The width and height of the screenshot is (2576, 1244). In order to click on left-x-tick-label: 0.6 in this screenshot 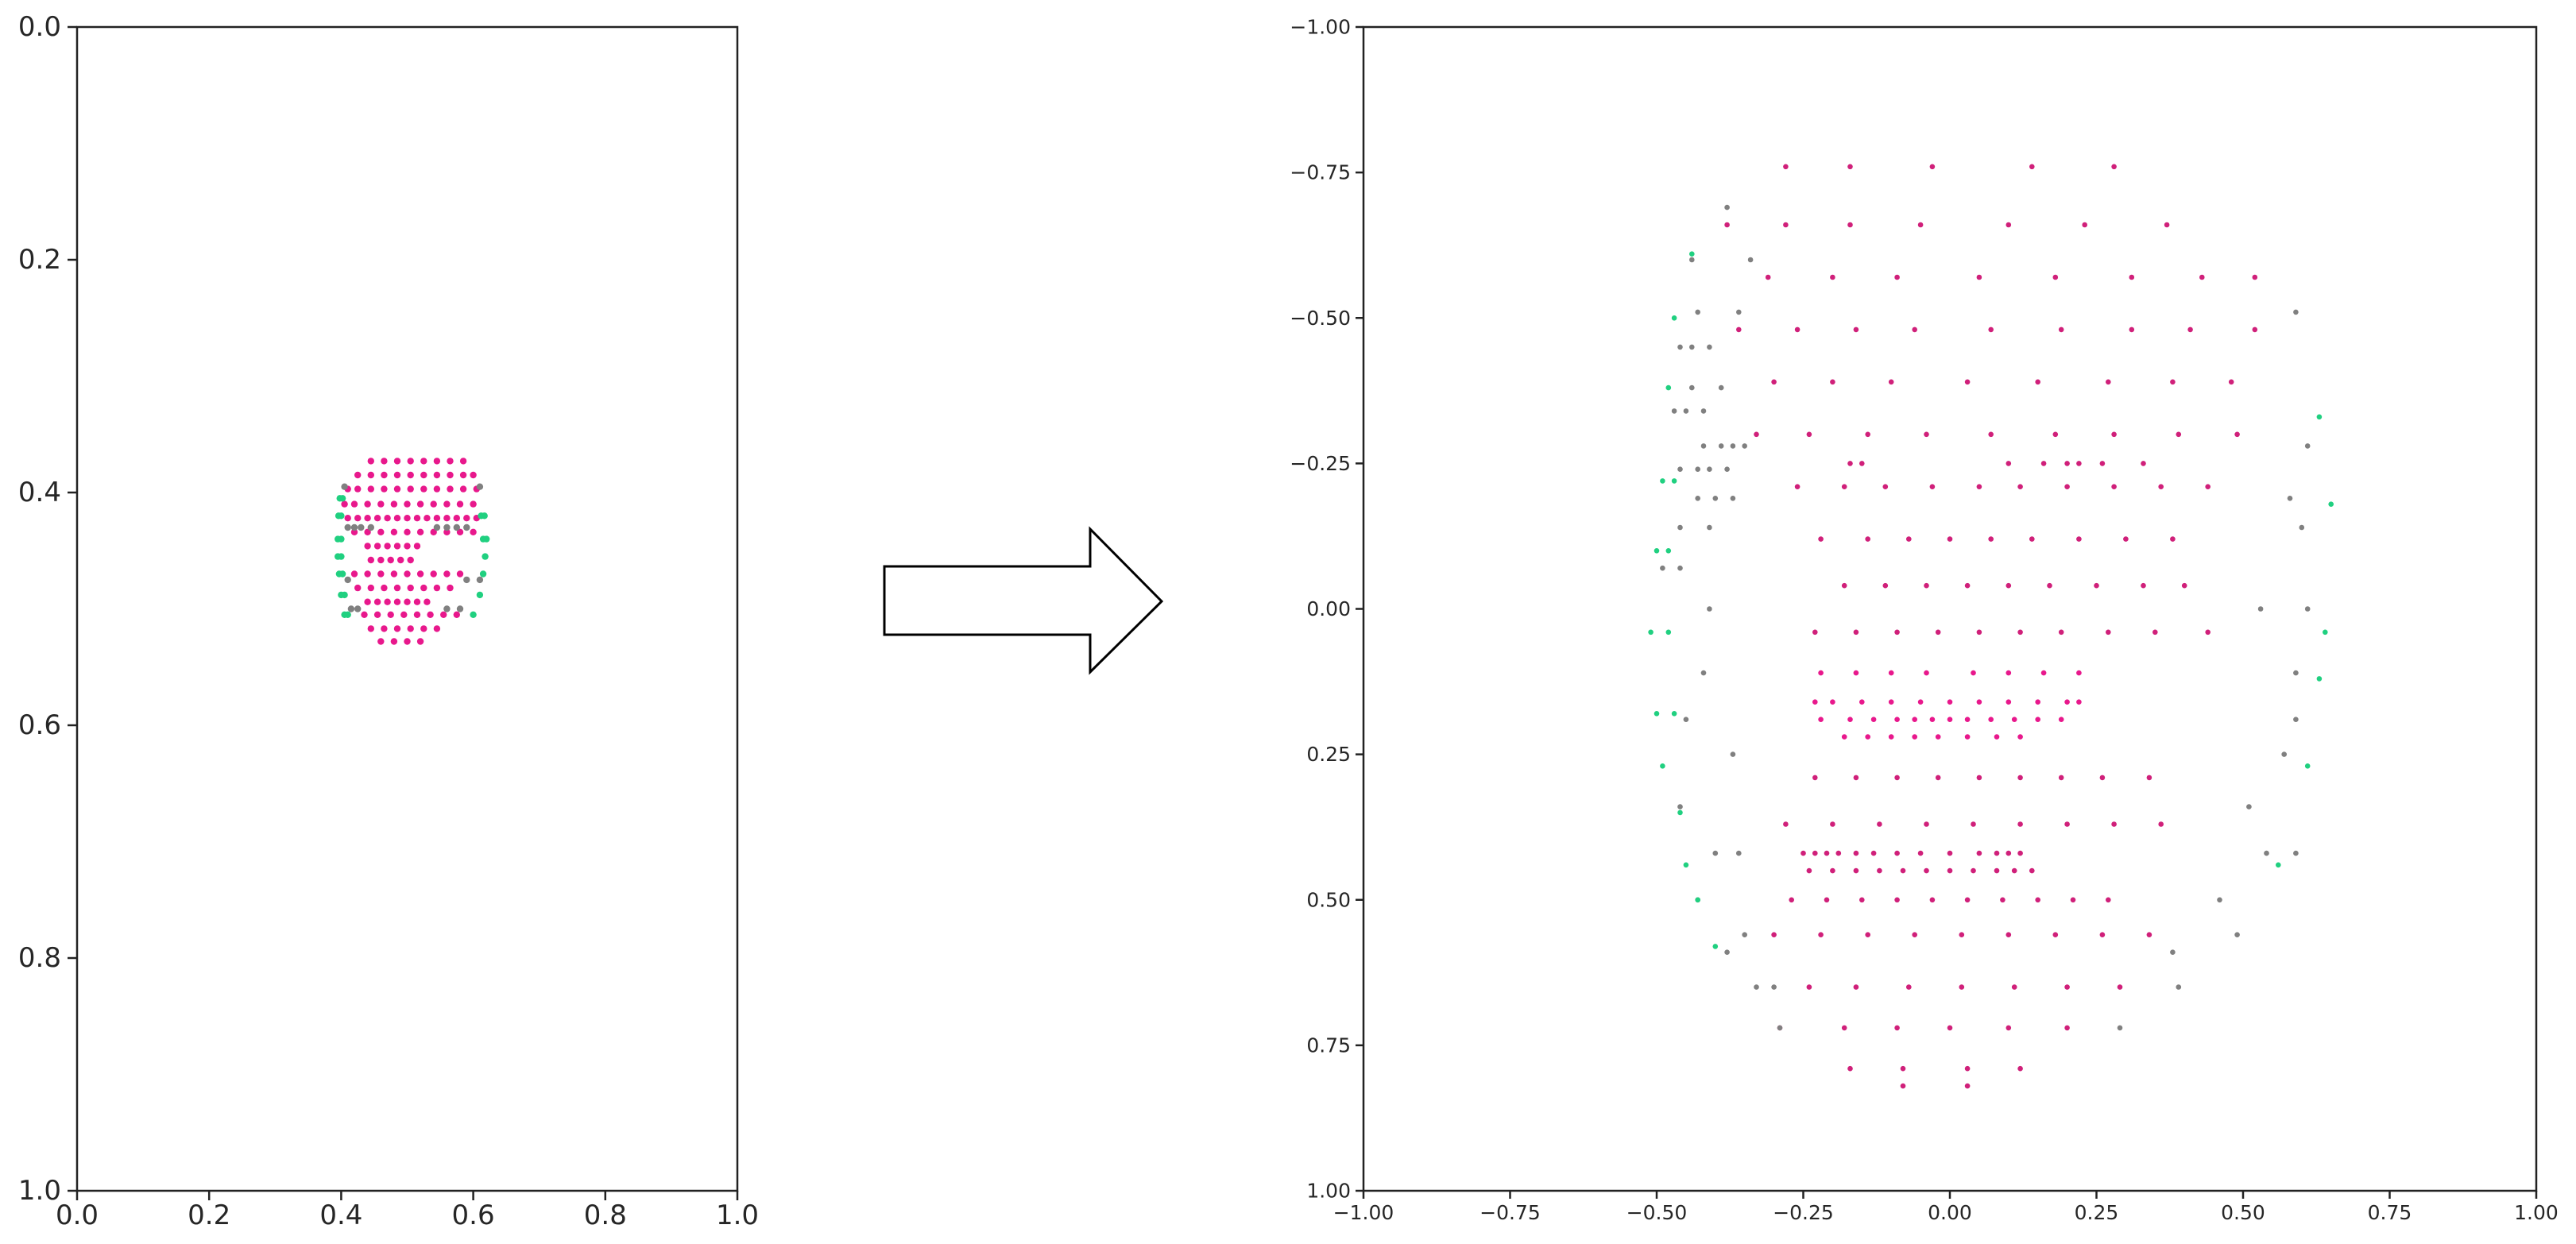, I will do `click(473, 1215)`.